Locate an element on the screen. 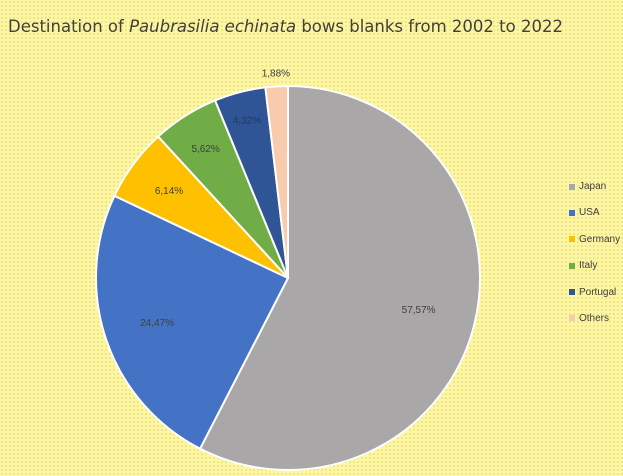 The height and width of the screenshot is (476, 623). legend-label-others: Others is located at coordinates (594, 318).